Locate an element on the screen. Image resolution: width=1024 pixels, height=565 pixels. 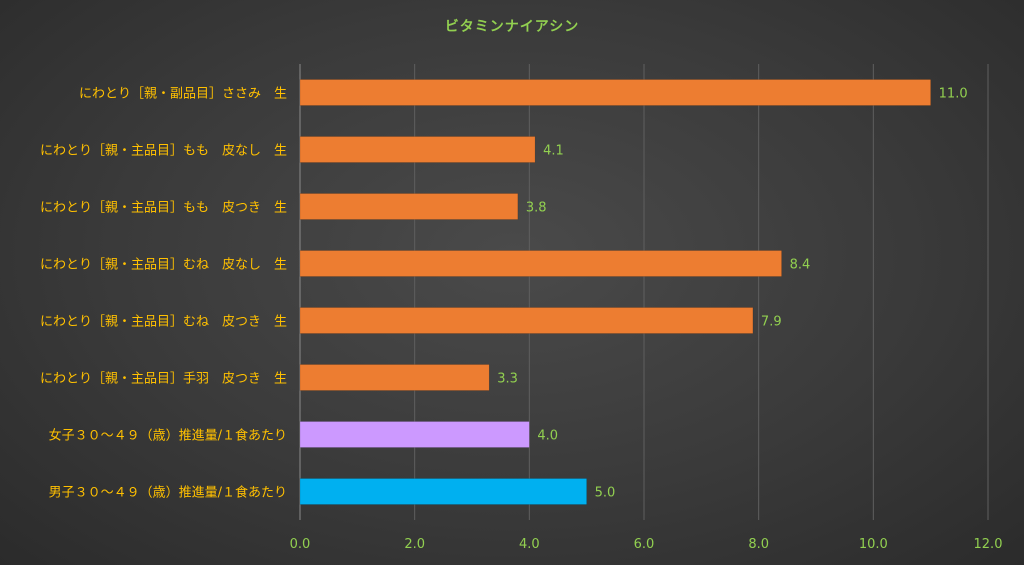
category-label: 女子３０～４９（歳）推進量/１食あたり is located at coordinates (168, 436).